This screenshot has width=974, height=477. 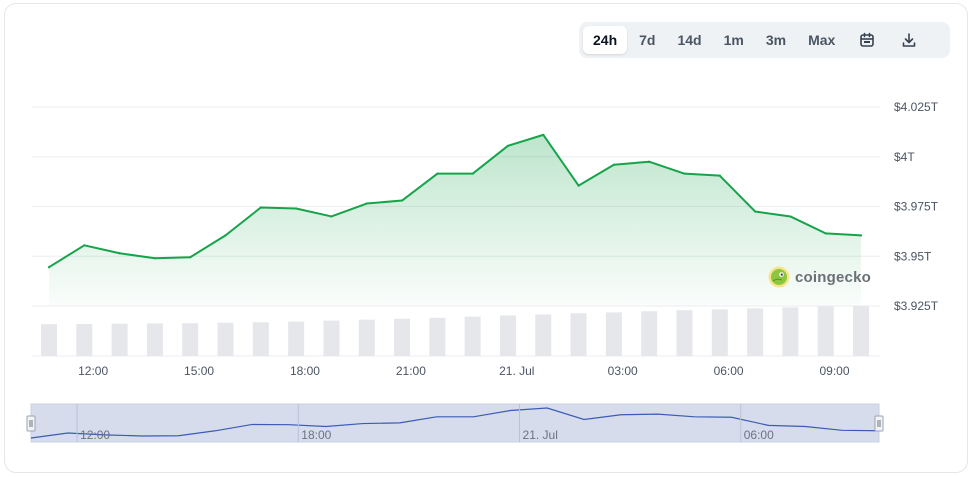 I want to click on y-tick-label: $3.975T, so click(x=916, y=207).